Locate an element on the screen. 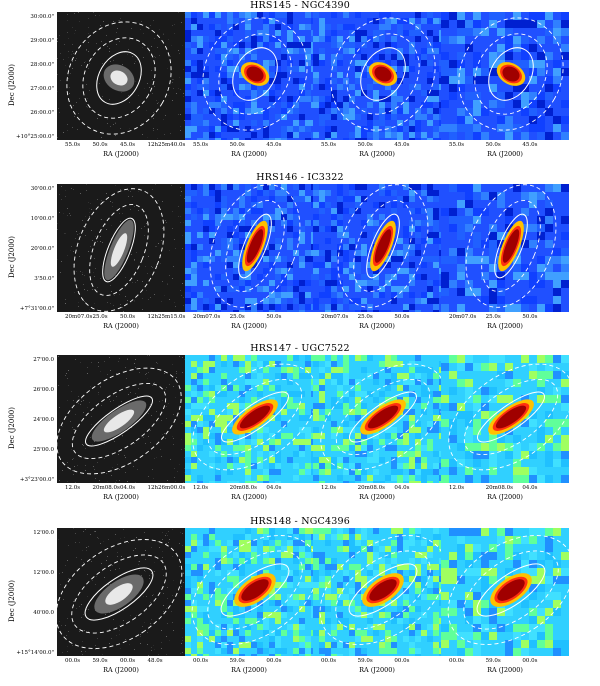  x-tick-label: 12h26m00.0s is located at coordinates (166, 488).